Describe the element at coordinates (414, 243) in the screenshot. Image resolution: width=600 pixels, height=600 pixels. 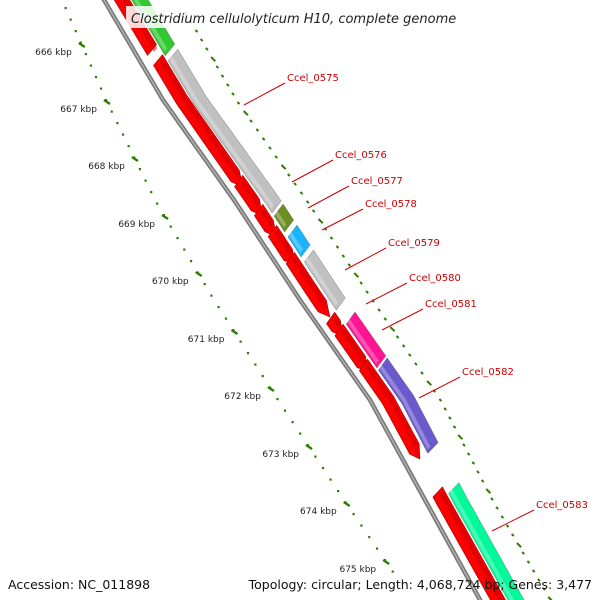
I see `gene-label: Ccel_0579` at that location.